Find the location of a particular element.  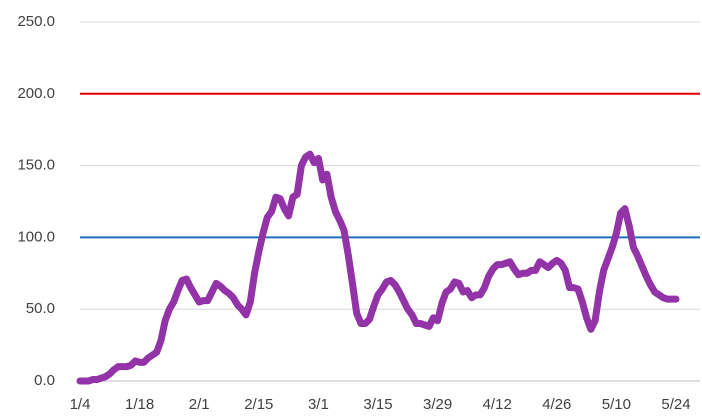

x-tick-label: 5/10 is located at coordinates (616, 404).